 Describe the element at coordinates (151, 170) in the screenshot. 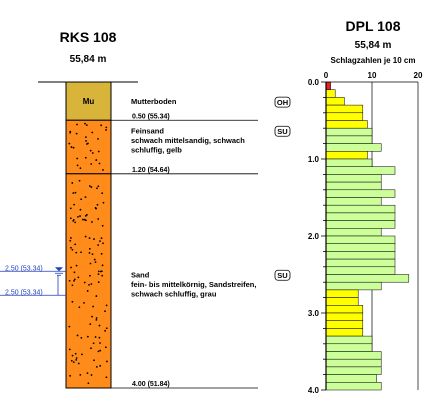

I see `layer-bottom-depth: 1.20 (54.64)` at that location.